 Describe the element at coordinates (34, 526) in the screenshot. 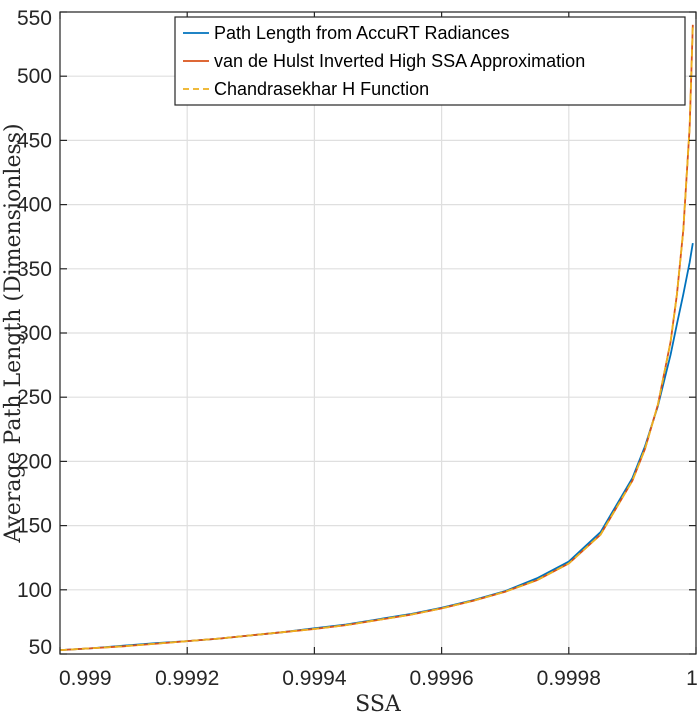

I see `y-tick-label: 150` at that location.